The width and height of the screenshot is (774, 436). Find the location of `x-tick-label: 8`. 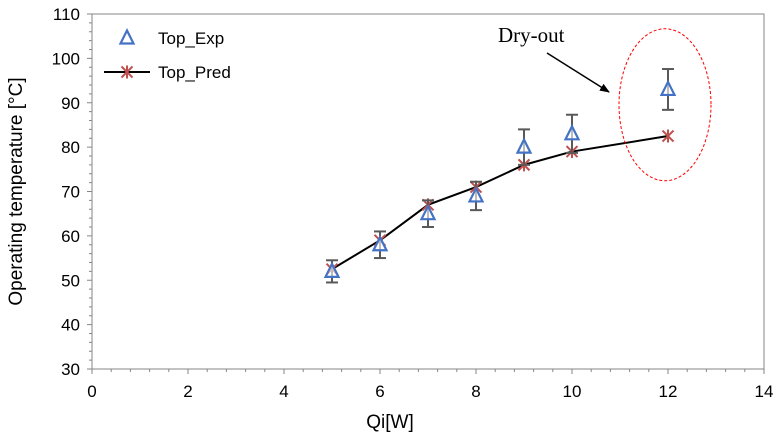

x-tick-label: 8 is located at coordinates (475, 391).